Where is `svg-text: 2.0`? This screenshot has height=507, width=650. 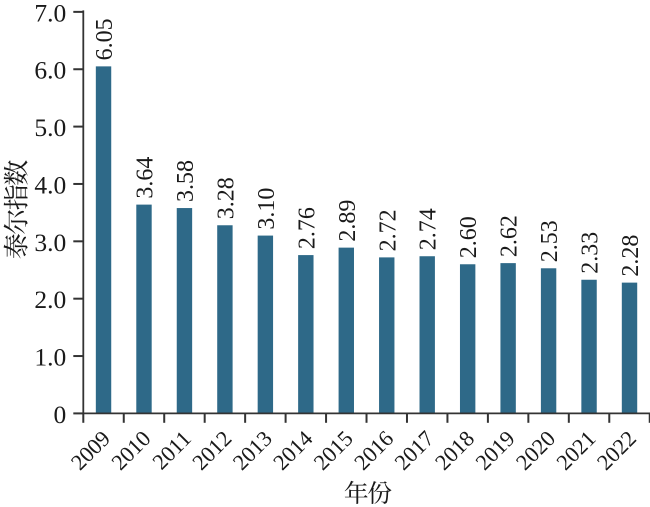 svg-text: 2.0 is located at coordinates (50, 299).